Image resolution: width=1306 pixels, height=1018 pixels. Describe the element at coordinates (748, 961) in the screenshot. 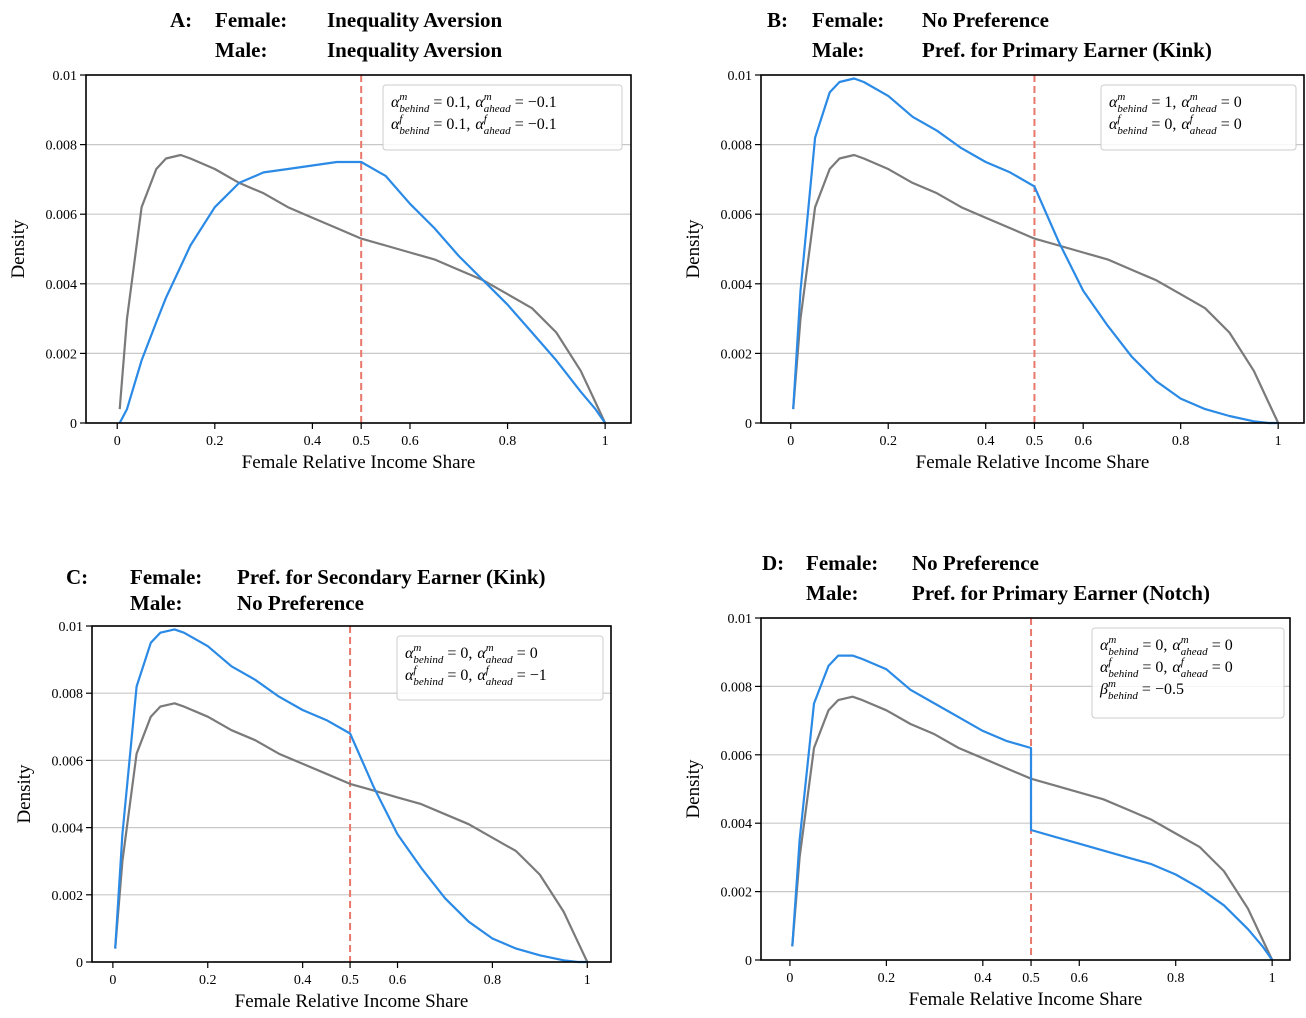

I see `y-tick-label: 0` at that location.